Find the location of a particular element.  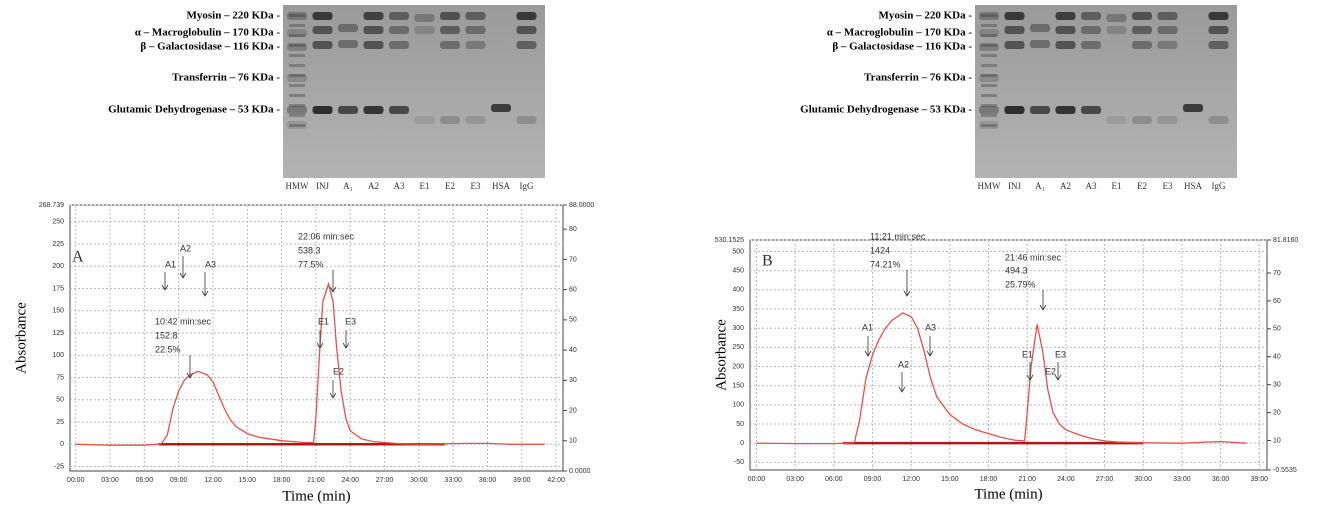

annotation: B is located at coordinates (767, 261).